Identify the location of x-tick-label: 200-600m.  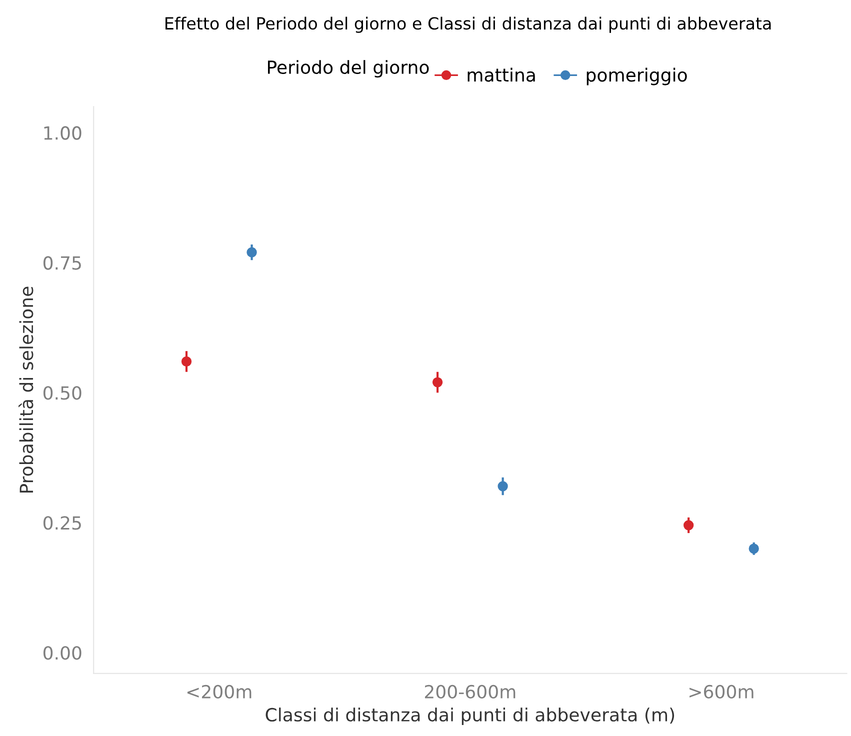
(470, 691).